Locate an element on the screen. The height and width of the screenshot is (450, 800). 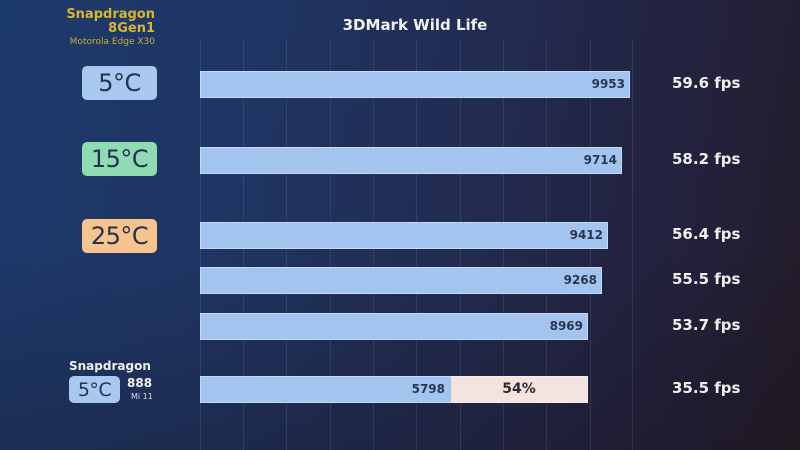
fps-value: 56.4 fps is located at coordinates (706, 234).